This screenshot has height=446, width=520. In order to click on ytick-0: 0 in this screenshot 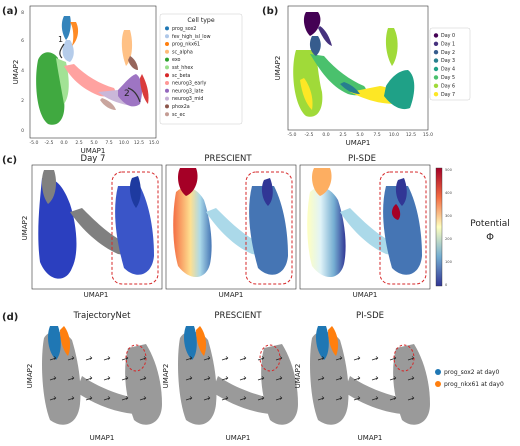, I will do `click(22, 131)`.